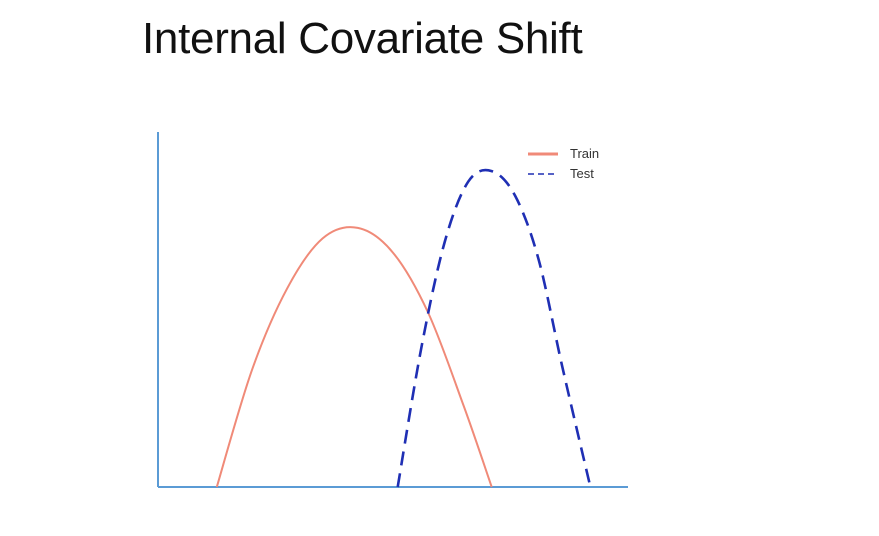 This screenshot has height=536, width=879. I want to click on series-line-test, so click(494, 328).